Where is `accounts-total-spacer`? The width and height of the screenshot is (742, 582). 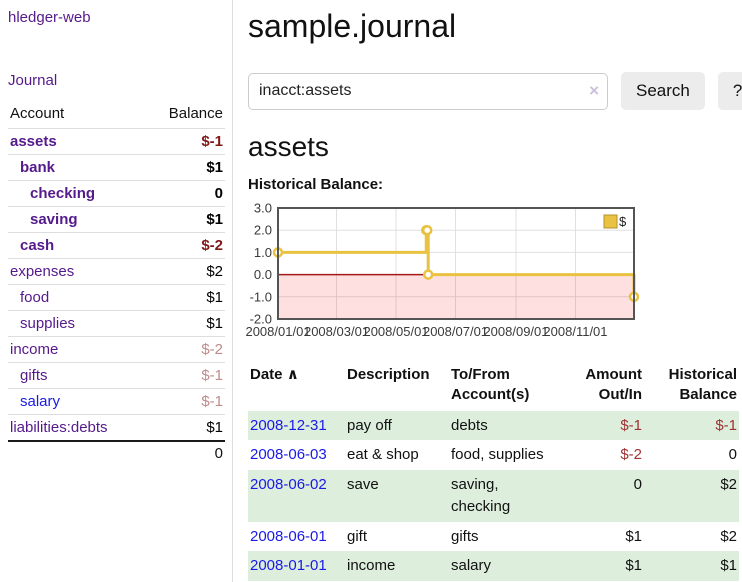
accounts-total-spacer is located at coordinates (77, 452).